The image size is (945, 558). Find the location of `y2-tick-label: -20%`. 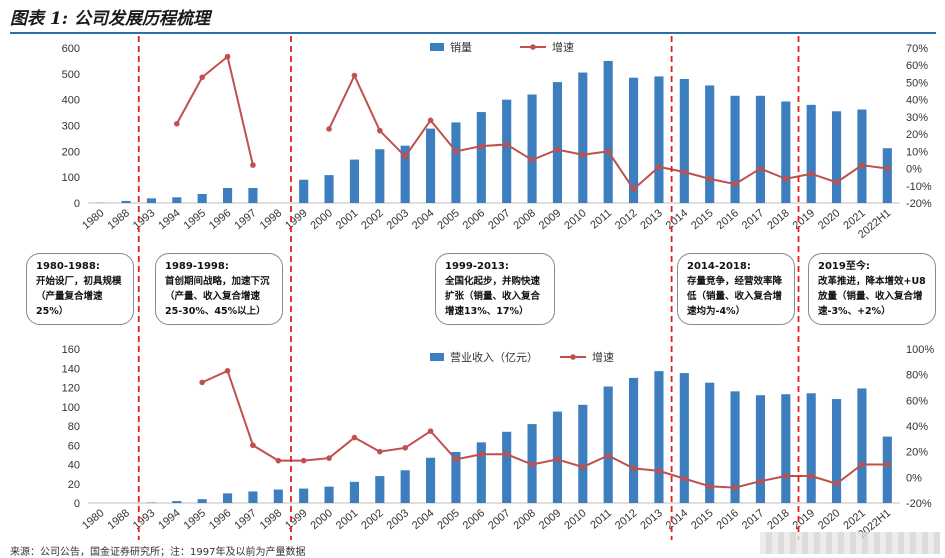

y2-tick-label: -20% is located at coordinates (919, 504).